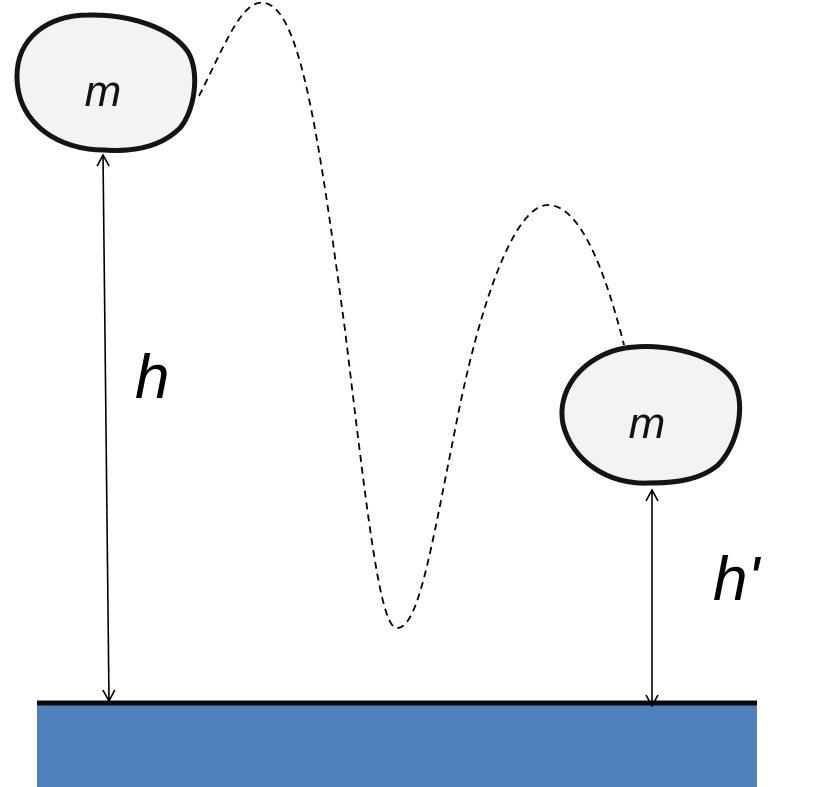  What do you see at coordinates (737, 579) in the screenshot?
I see `height-final-label: h'` at bounding box center [737, 579].